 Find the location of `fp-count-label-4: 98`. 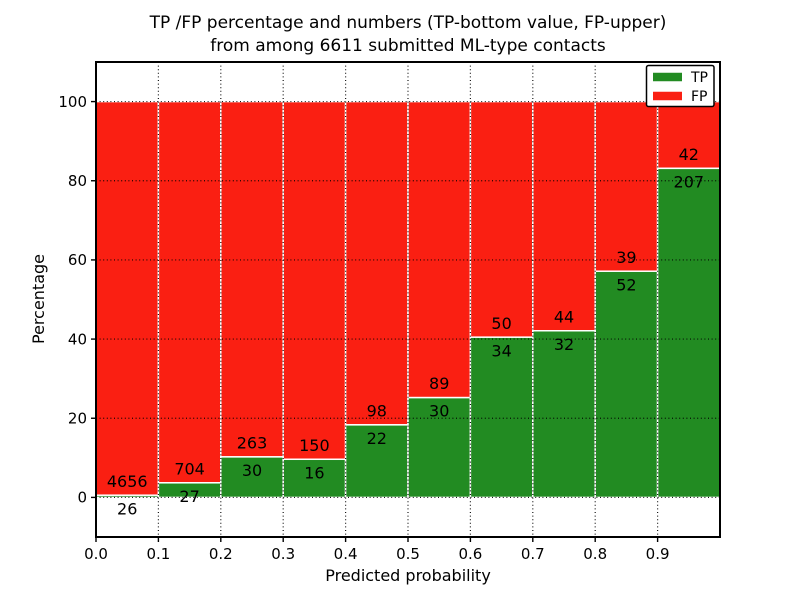

fp-count-label-4: 98 is located at coordinates (377, 410).